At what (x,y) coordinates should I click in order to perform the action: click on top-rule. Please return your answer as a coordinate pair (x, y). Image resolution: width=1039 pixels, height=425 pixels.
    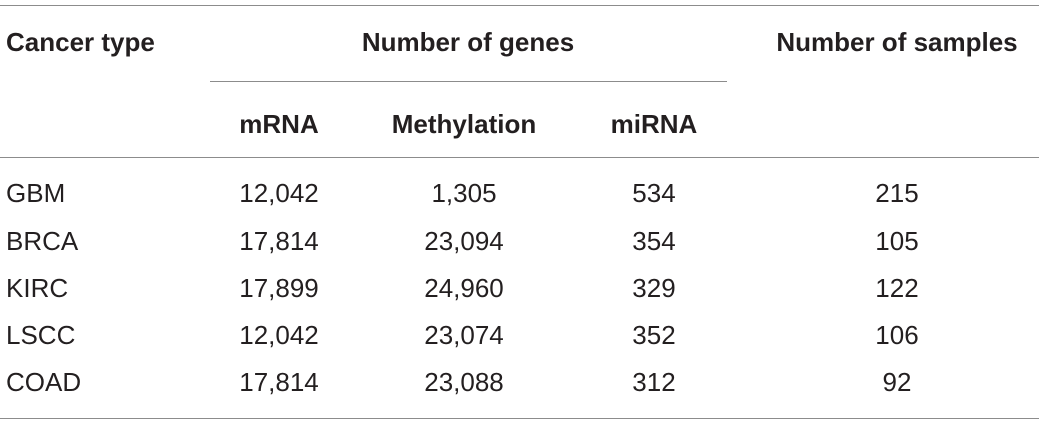
    Looking at the image, I should click on (519, 5).